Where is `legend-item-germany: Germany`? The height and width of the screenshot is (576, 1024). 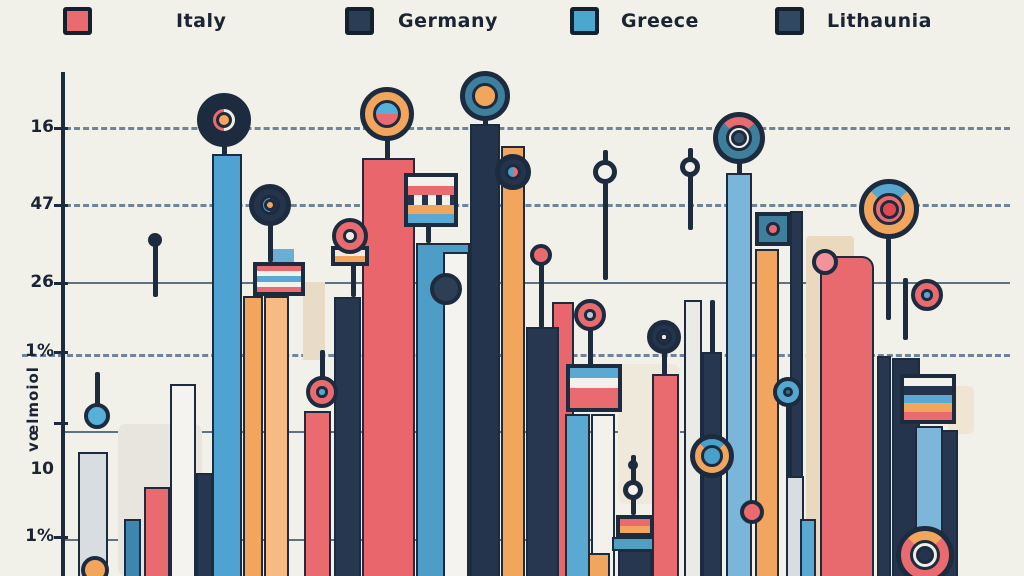
legend-item-germany: Germany is located at coordinates (421, 21).